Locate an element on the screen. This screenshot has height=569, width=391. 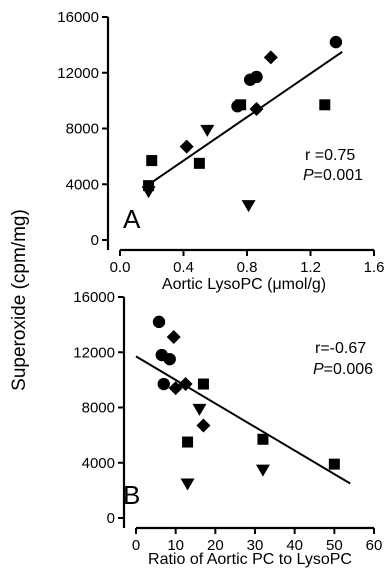
panel-a-p-value: P=0.001 is located at coordinates (333, 175).